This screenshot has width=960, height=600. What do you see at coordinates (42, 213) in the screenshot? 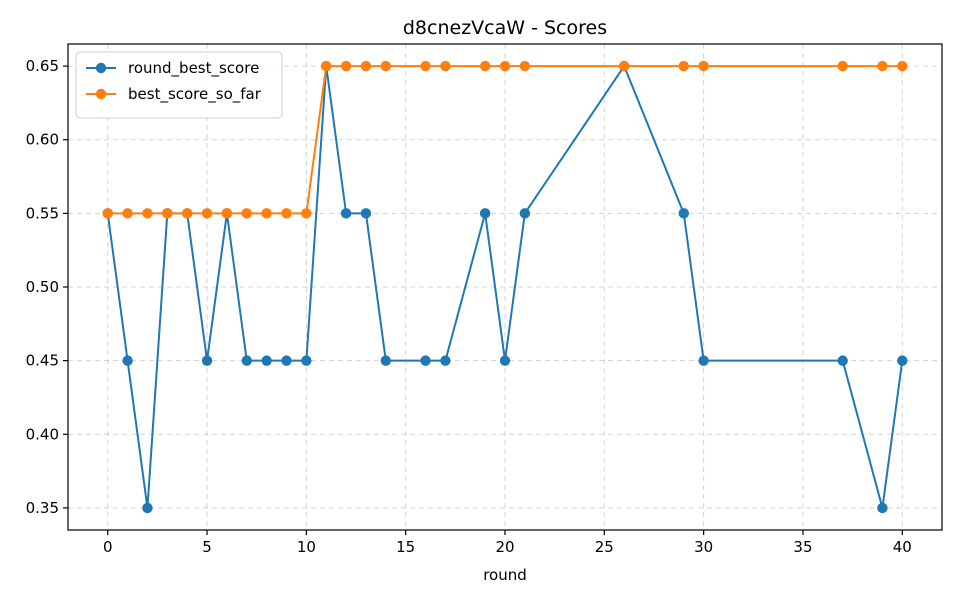
I see `y-tick-label: 0.55` at bounding box center [42, 213].